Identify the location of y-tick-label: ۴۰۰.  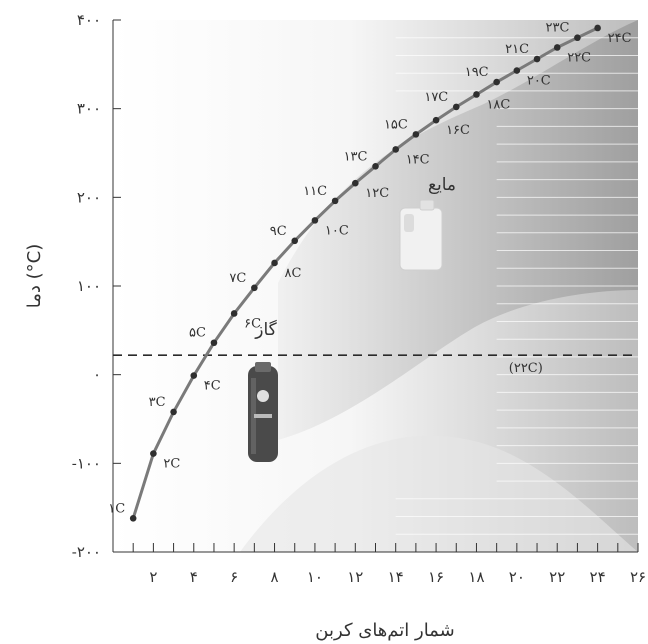
(89, 20).